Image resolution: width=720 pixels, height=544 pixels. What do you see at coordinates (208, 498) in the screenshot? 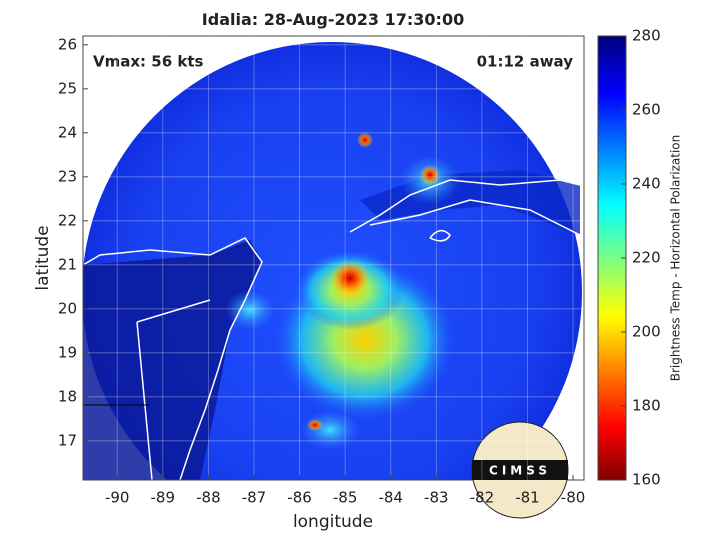
I see `x-tick-label: -88` at bounding box center [208, 498].